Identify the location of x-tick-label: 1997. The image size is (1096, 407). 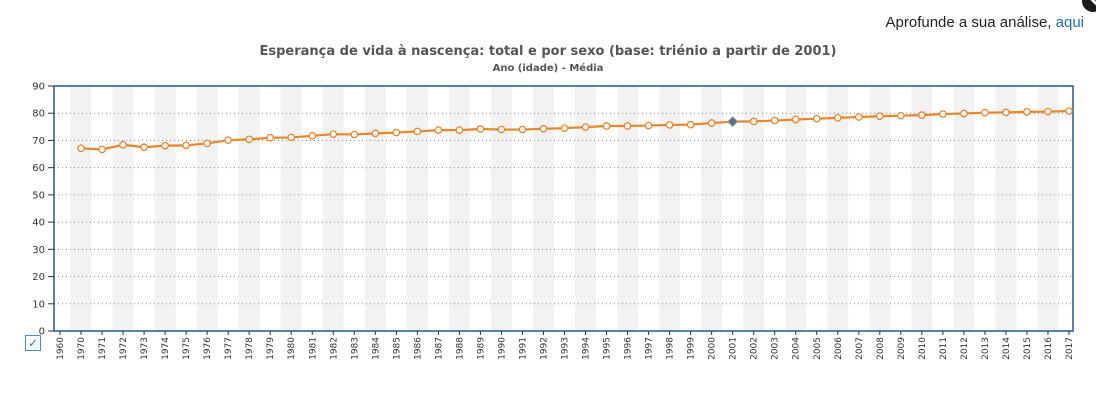
(650, 348).